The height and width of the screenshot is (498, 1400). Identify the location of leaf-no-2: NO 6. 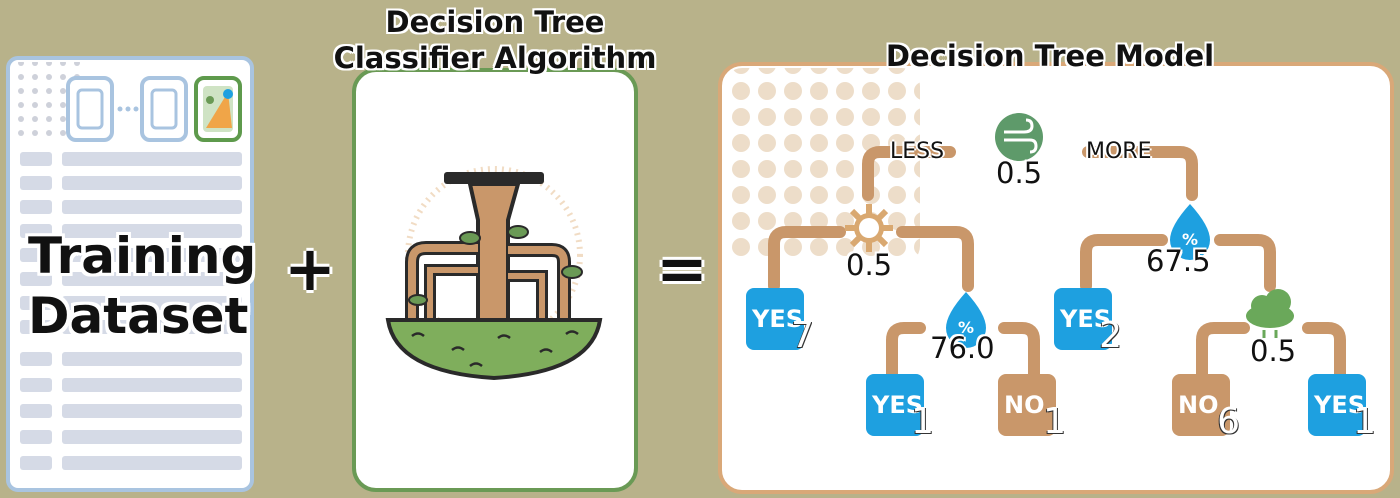
(1206, 407).